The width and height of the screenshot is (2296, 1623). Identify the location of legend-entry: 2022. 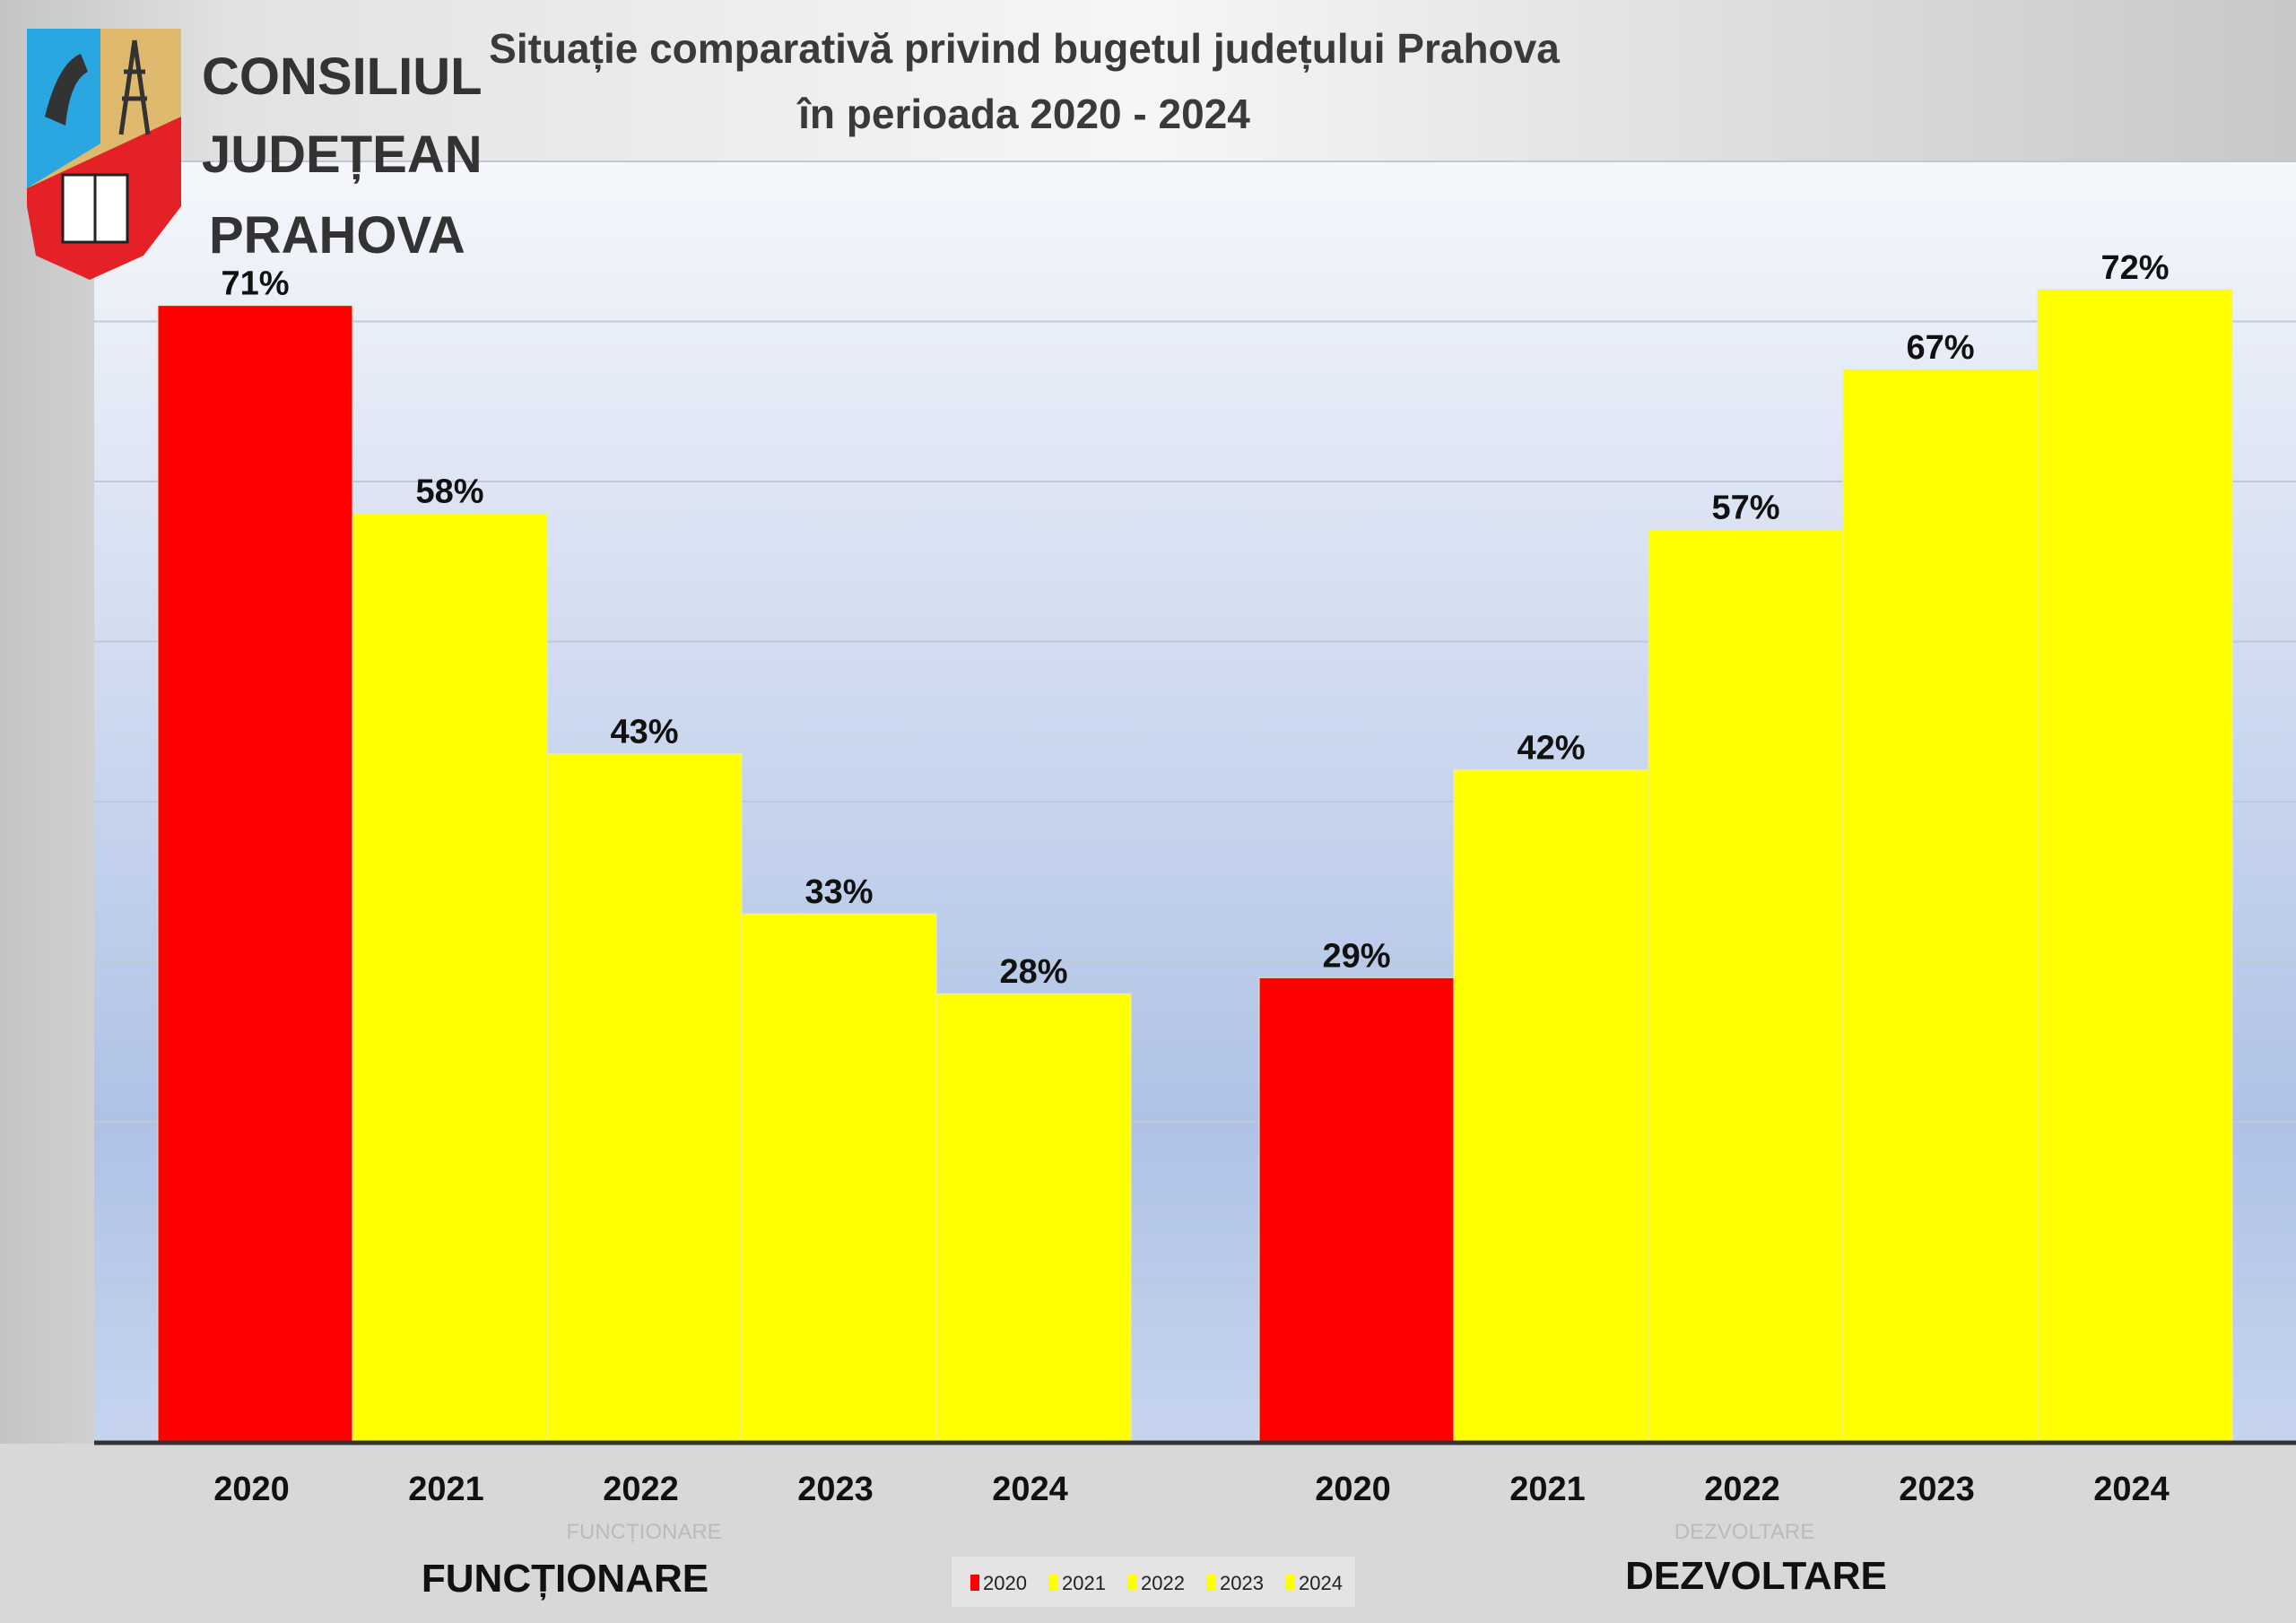
(1163, 1583).